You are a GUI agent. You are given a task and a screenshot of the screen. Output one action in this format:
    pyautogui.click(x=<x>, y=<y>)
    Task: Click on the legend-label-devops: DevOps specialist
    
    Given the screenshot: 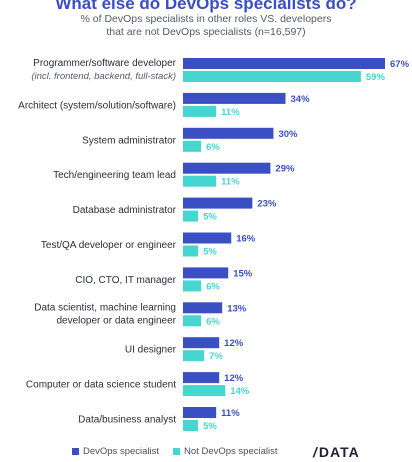 What is the action you would take?
    pyautogui.click(x=121, y=451)
    